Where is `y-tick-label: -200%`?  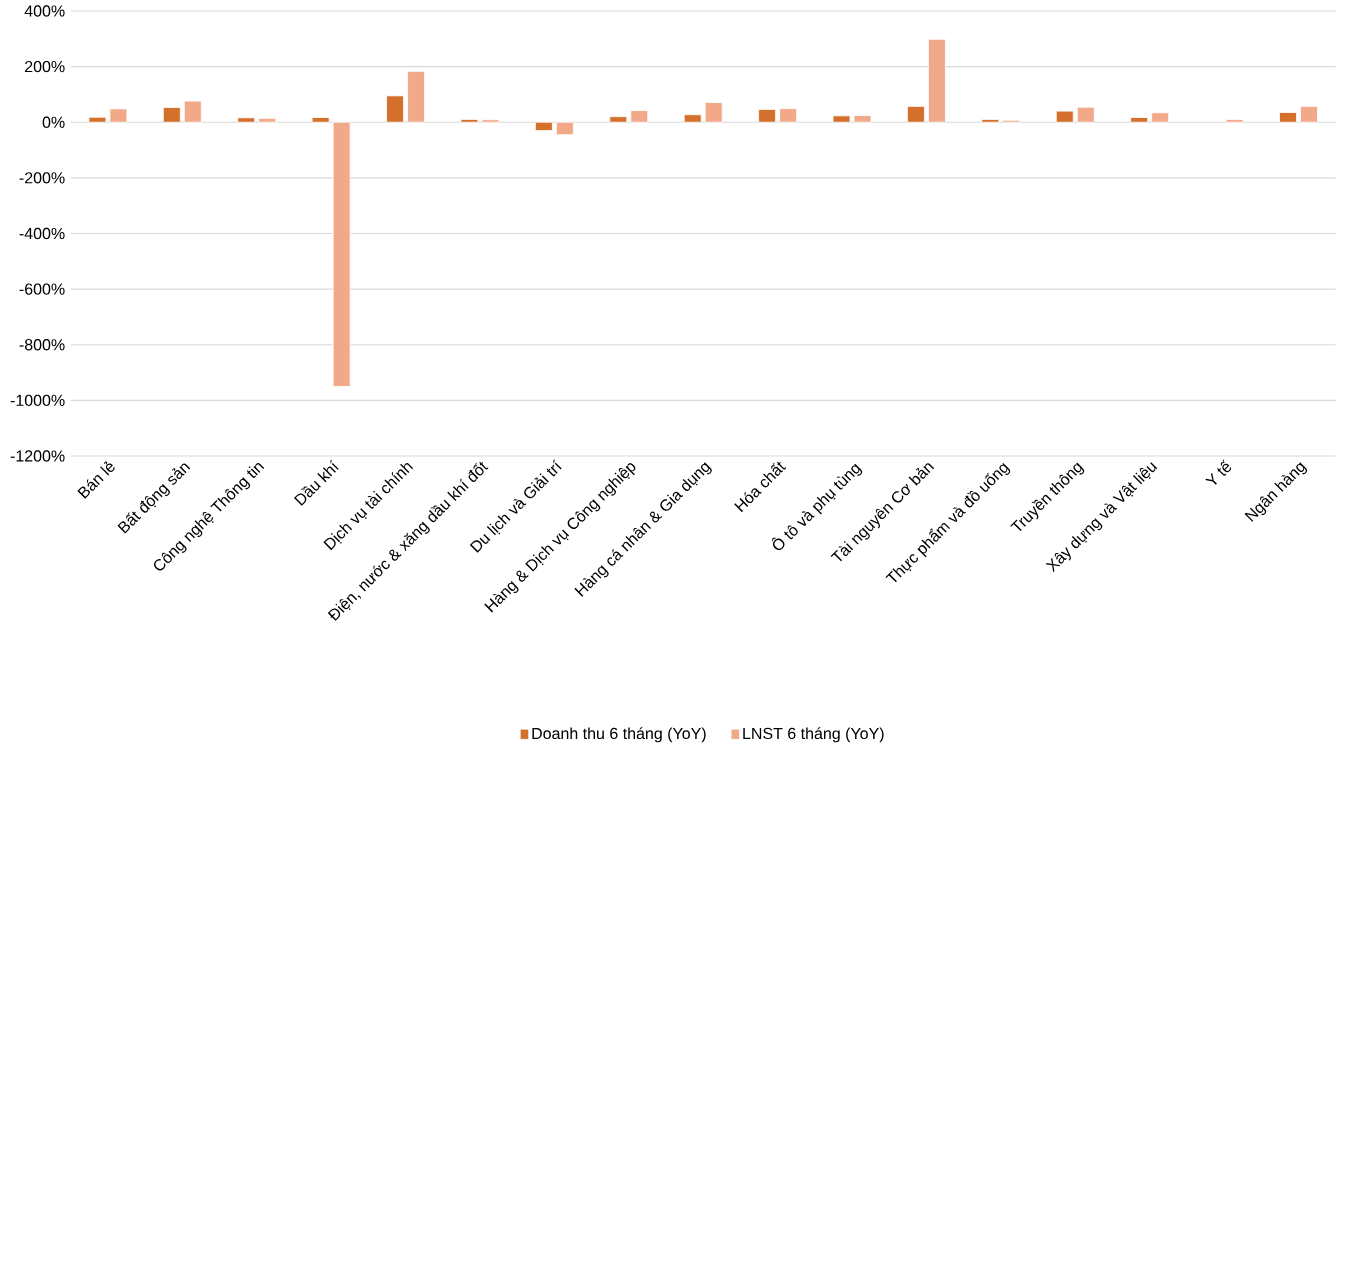
y-tick-label: -200% is located at coordinates (42, 178).